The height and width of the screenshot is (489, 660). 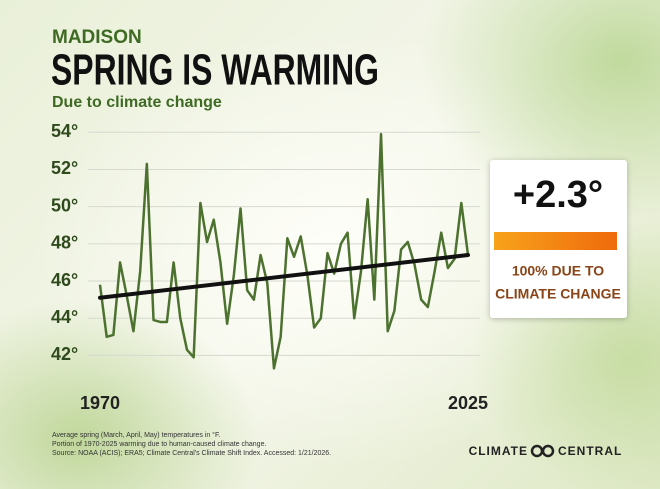 What do you see at coordinates (64, 354) in the screenshot?
I see `y-tick-label: 42°` at bounding box center [64, 354].